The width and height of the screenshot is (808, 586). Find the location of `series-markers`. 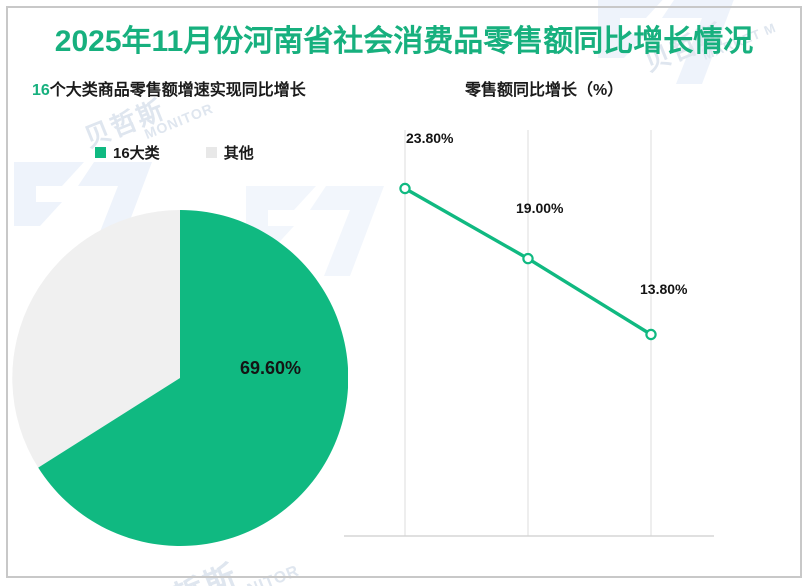

series-markers is located at coordinates (528, 261).